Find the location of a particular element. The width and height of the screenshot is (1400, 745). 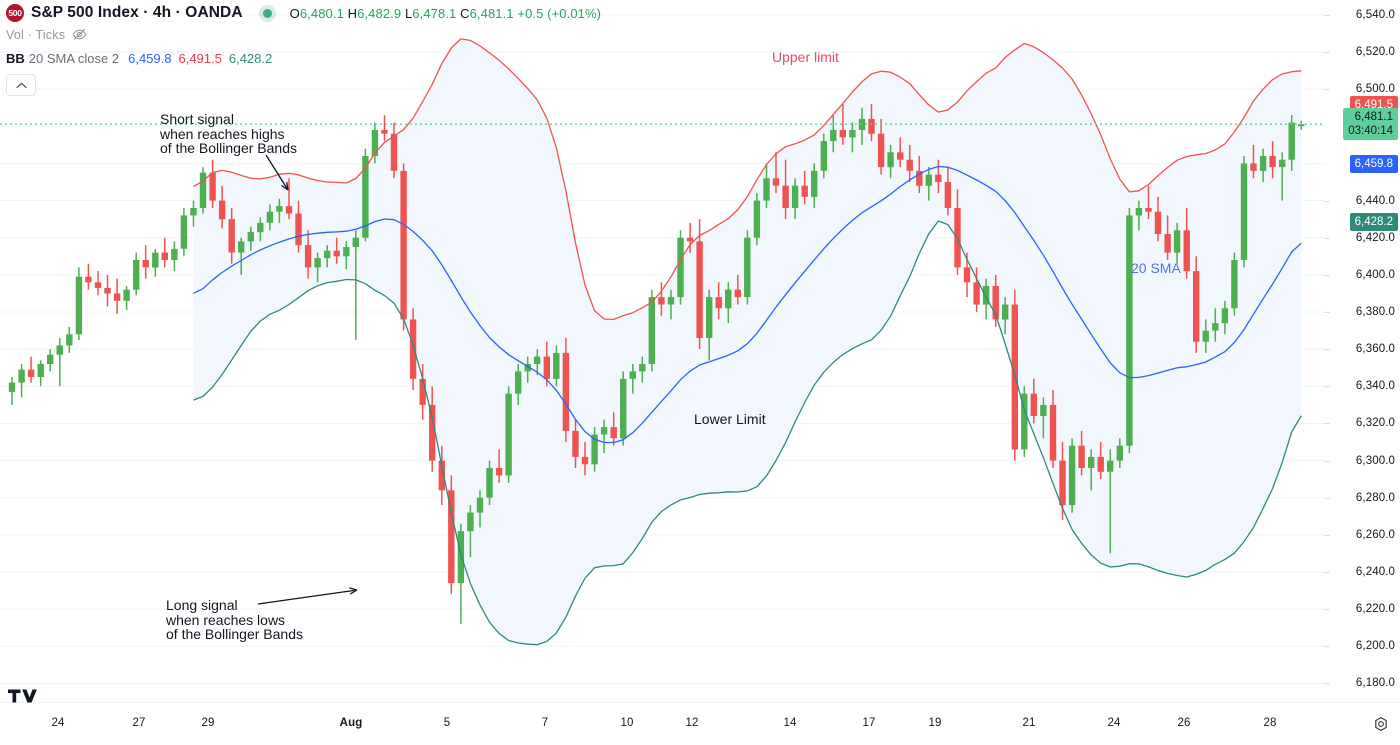

price-tick-label: 6,340.0 is located at coordinates (1375, 386).